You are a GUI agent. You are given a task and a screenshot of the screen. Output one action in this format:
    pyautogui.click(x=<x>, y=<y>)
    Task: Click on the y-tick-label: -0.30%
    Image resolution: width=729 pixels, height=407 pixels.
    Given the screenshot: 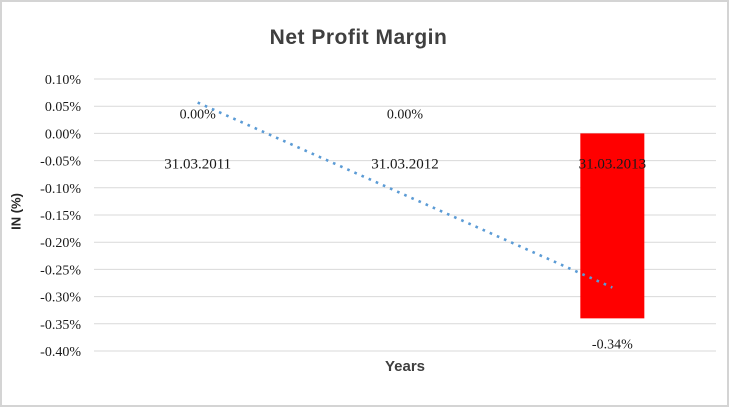 What is the action you would take?
    pyautogui.click(x=60, y=298)
    